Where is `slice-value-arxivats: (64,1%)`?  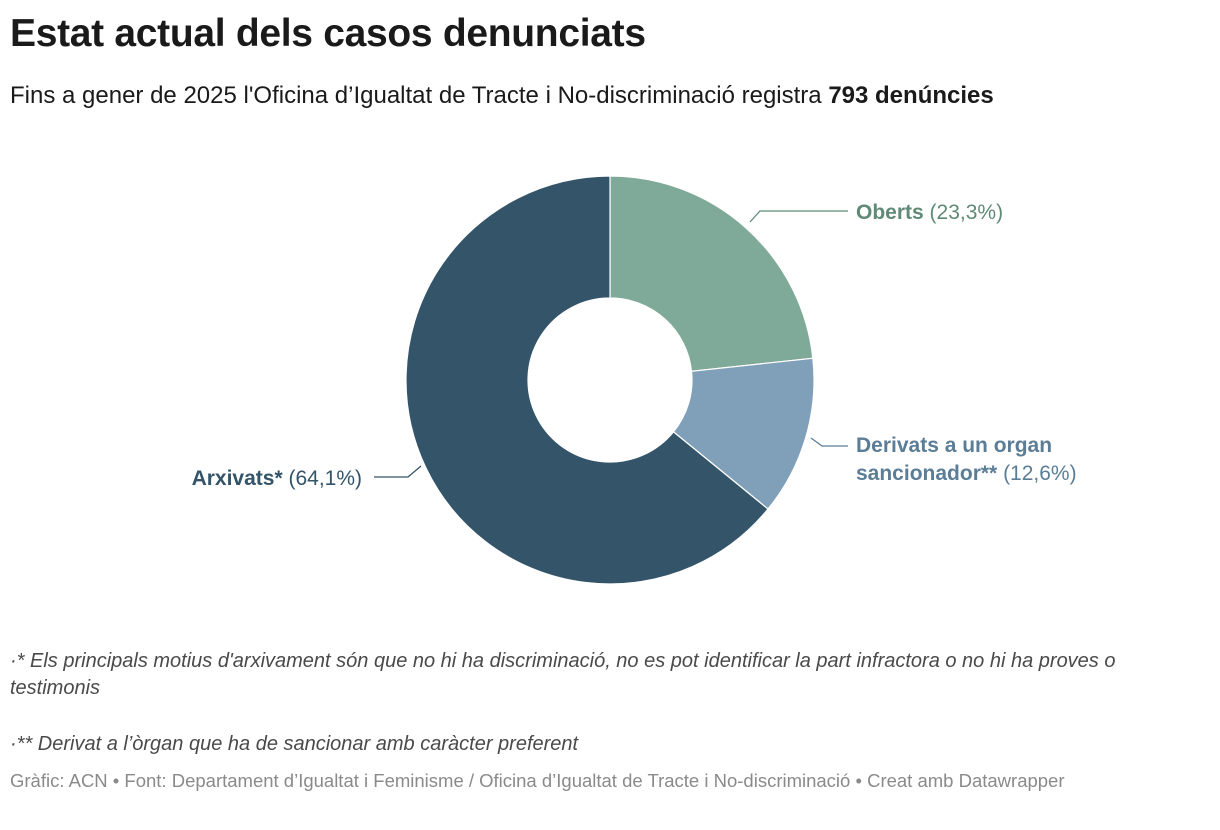 slice-value-arxivats: (64,1%) is located at coordinates (325, 478).